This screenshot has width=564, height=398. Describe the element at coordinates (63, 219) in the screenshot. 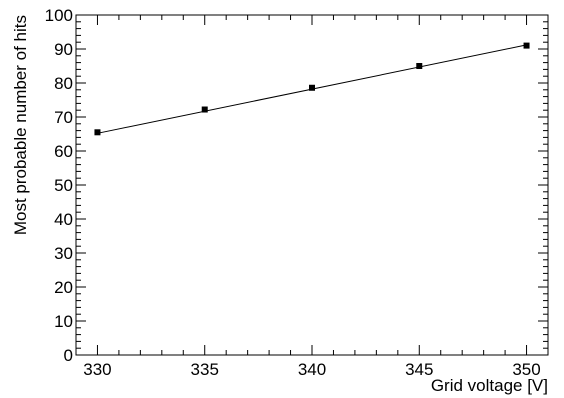

I see `y-tick-label: 40` at that location.